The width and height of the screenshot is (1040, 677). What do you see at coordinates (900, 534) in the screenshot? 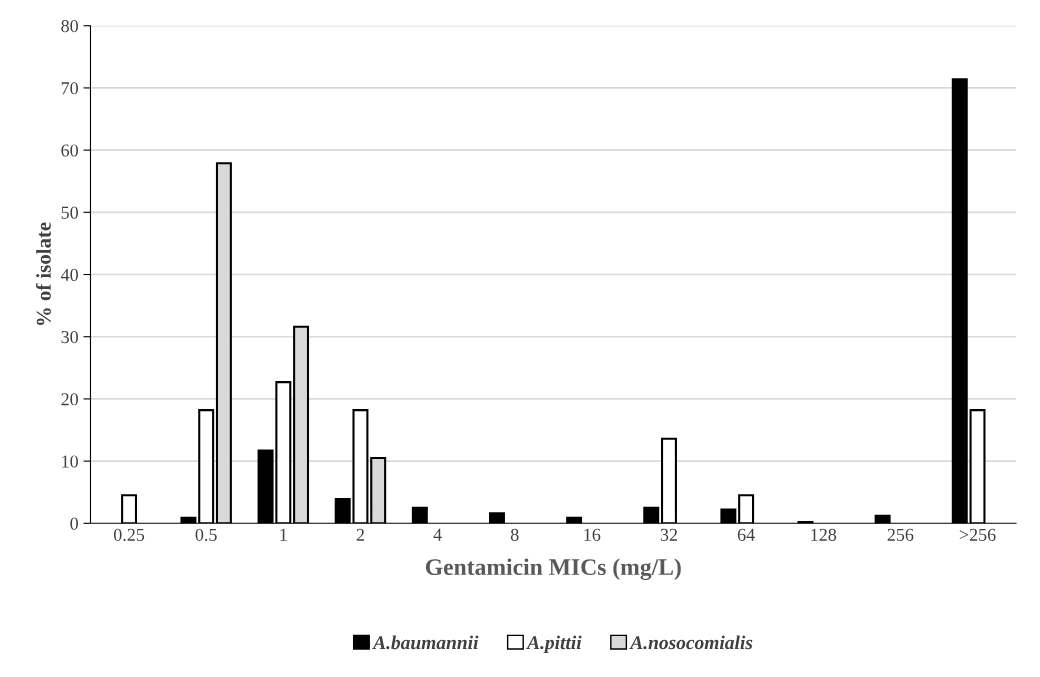
I see `x-tick-label: 256` at bounding box center [900, 534].